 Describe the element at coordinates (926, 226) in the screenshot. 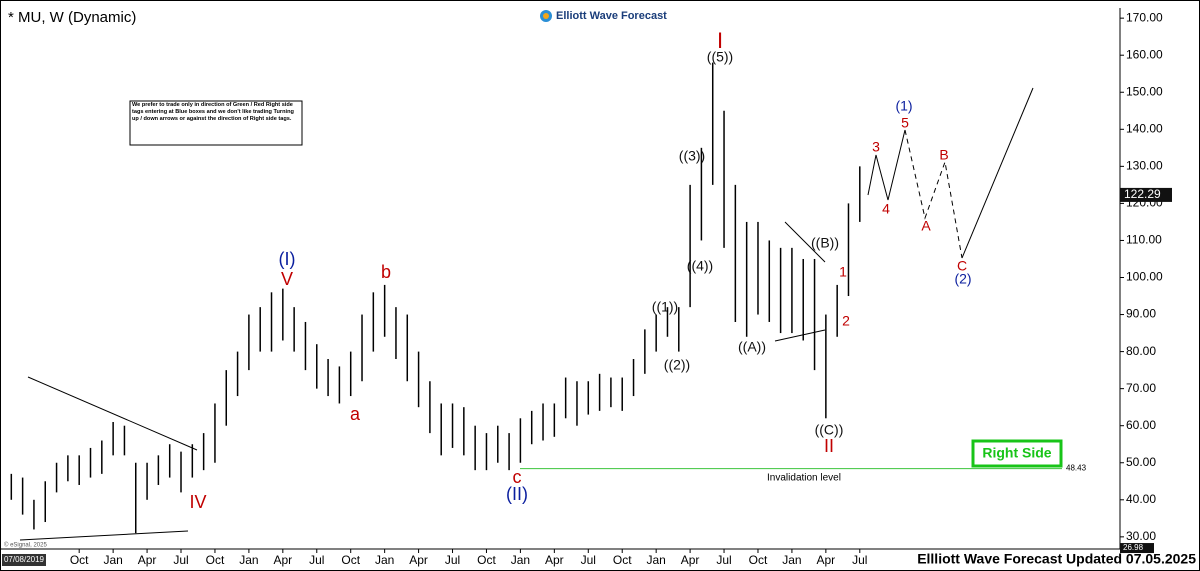

I see `wave-label: A` at that location.